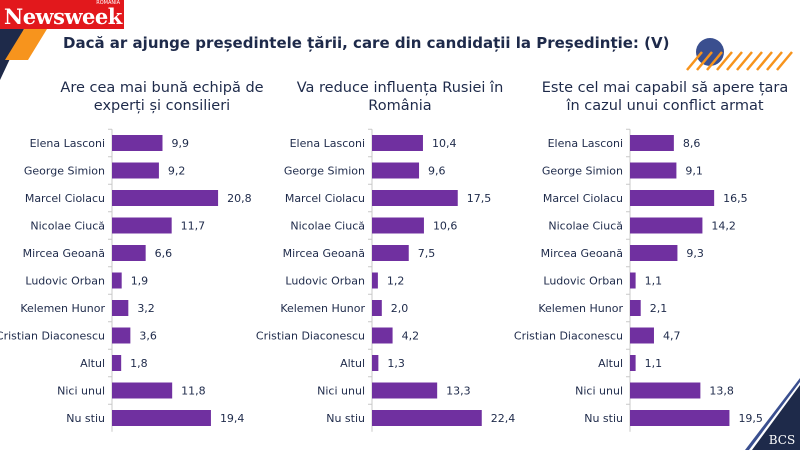 Image resolution: width=800 pixels, height=450 pixels. What do you see at coordinates (458, 391) in the screenshot?
I see `data-label: 13,3` at bounding box center [458, 391].